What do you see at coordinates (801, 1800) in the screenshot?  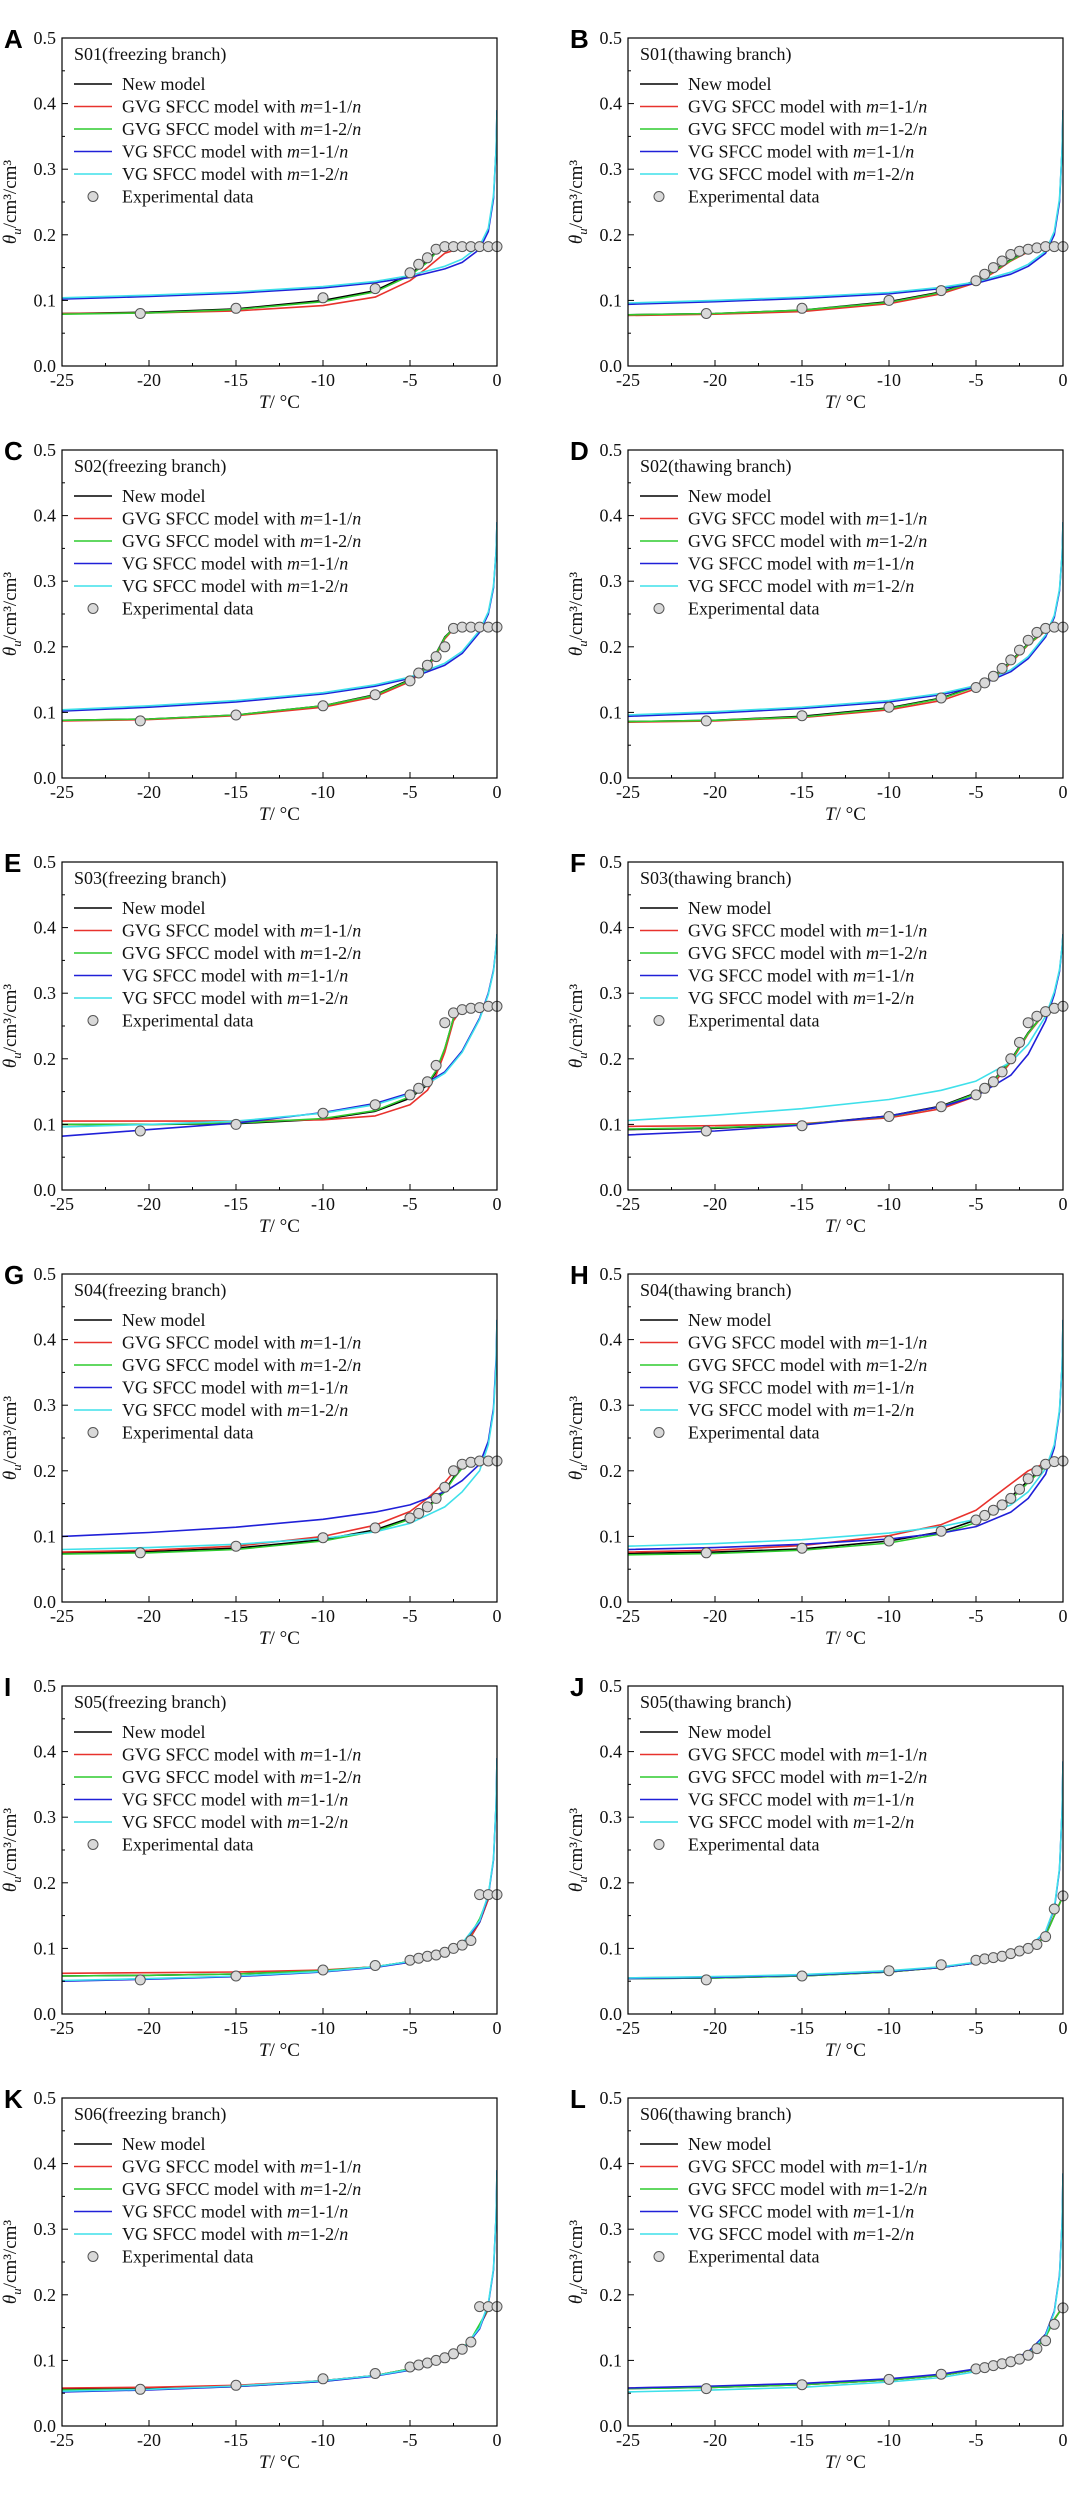 I see `legend-label: VG SFCC model with m=1-1/n` at bounding box center [801, 1800].